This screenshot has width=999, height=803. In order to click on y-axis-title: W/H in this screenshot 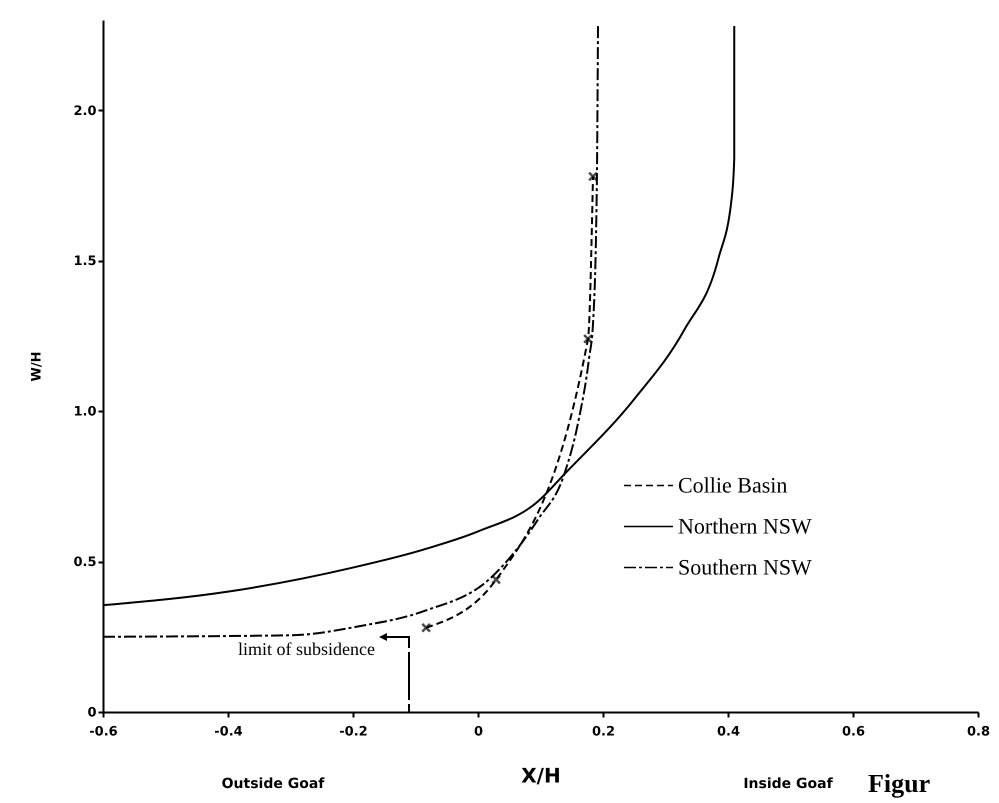, I will do `click(36, 367)`.